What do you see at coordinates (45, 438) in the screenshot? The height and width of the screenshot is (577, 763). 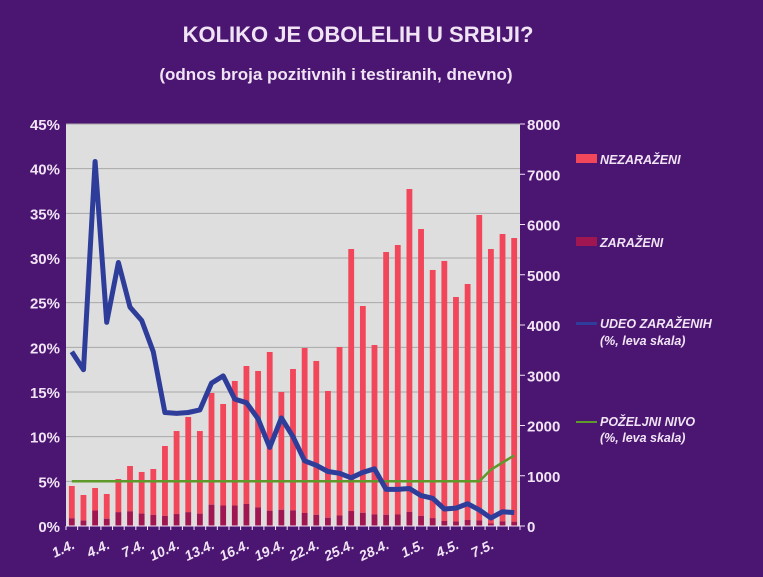 I see `y-left-tick-label: 10%` at bounding box center [45, 438].